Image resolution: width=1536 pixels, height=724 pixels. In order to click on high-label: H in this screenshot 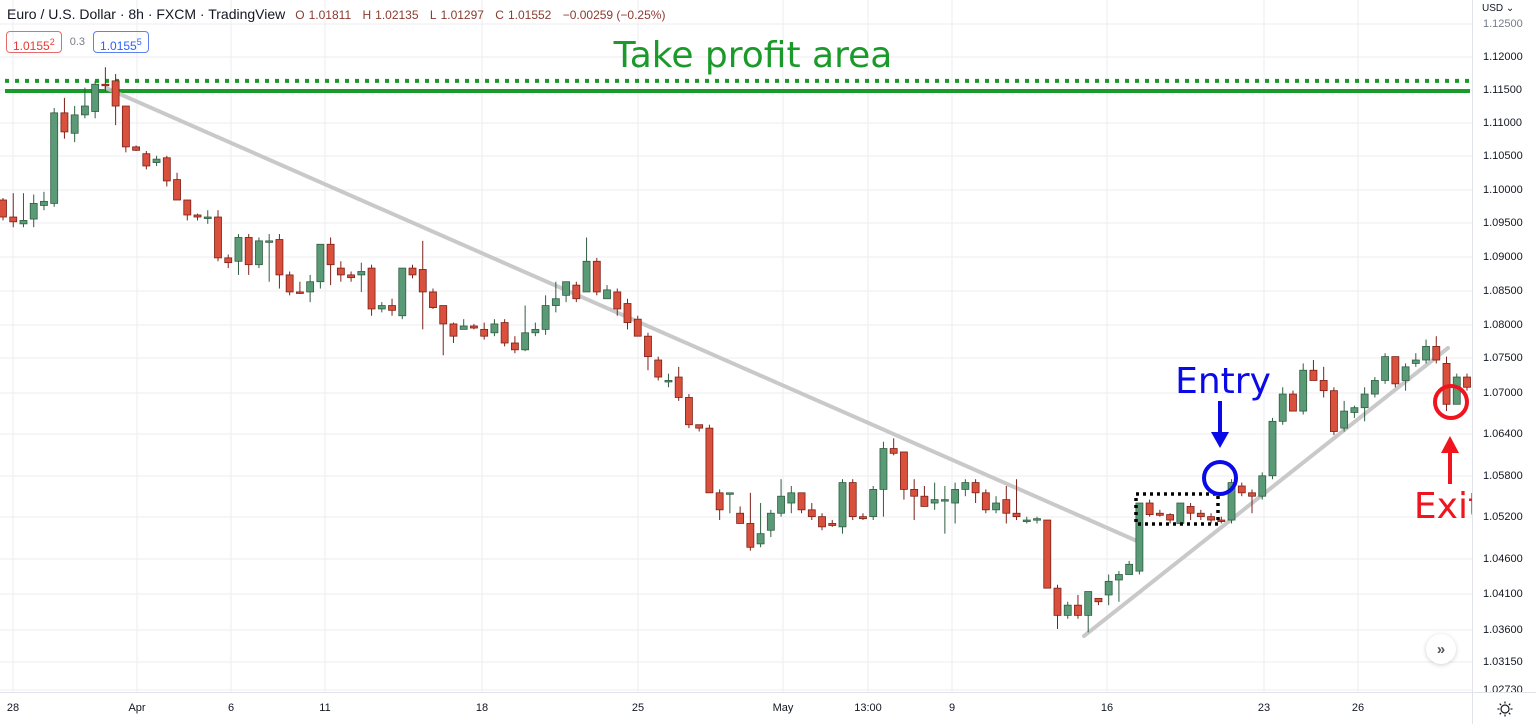, I will do `click(367, 15)`.